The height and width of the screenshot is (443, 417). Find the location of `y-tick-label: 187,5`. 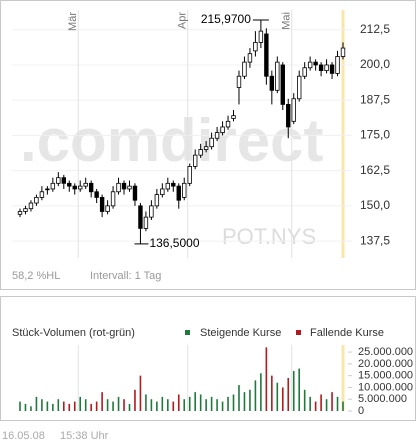

y-tick-label: 187,5 is located at coordinates (375, 99).